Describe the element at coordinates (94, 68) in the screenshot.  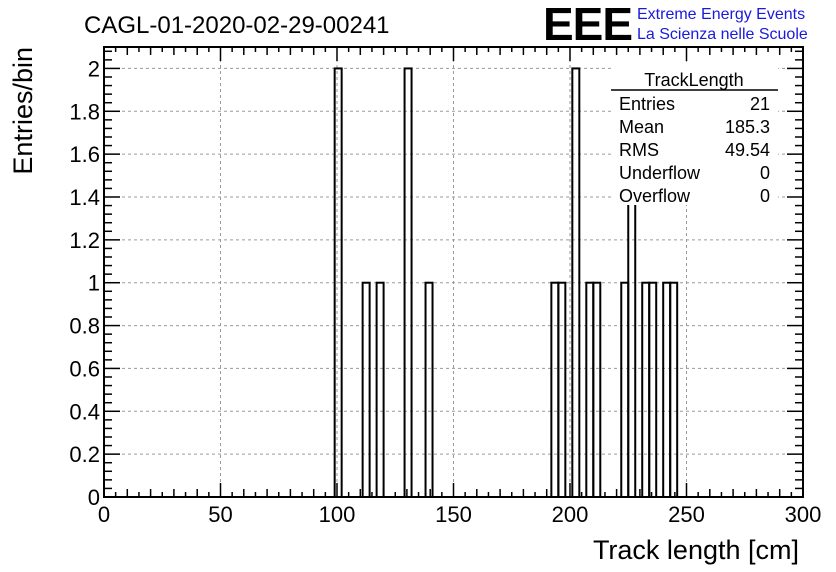
I see `y-tick-label: 2` at that location.